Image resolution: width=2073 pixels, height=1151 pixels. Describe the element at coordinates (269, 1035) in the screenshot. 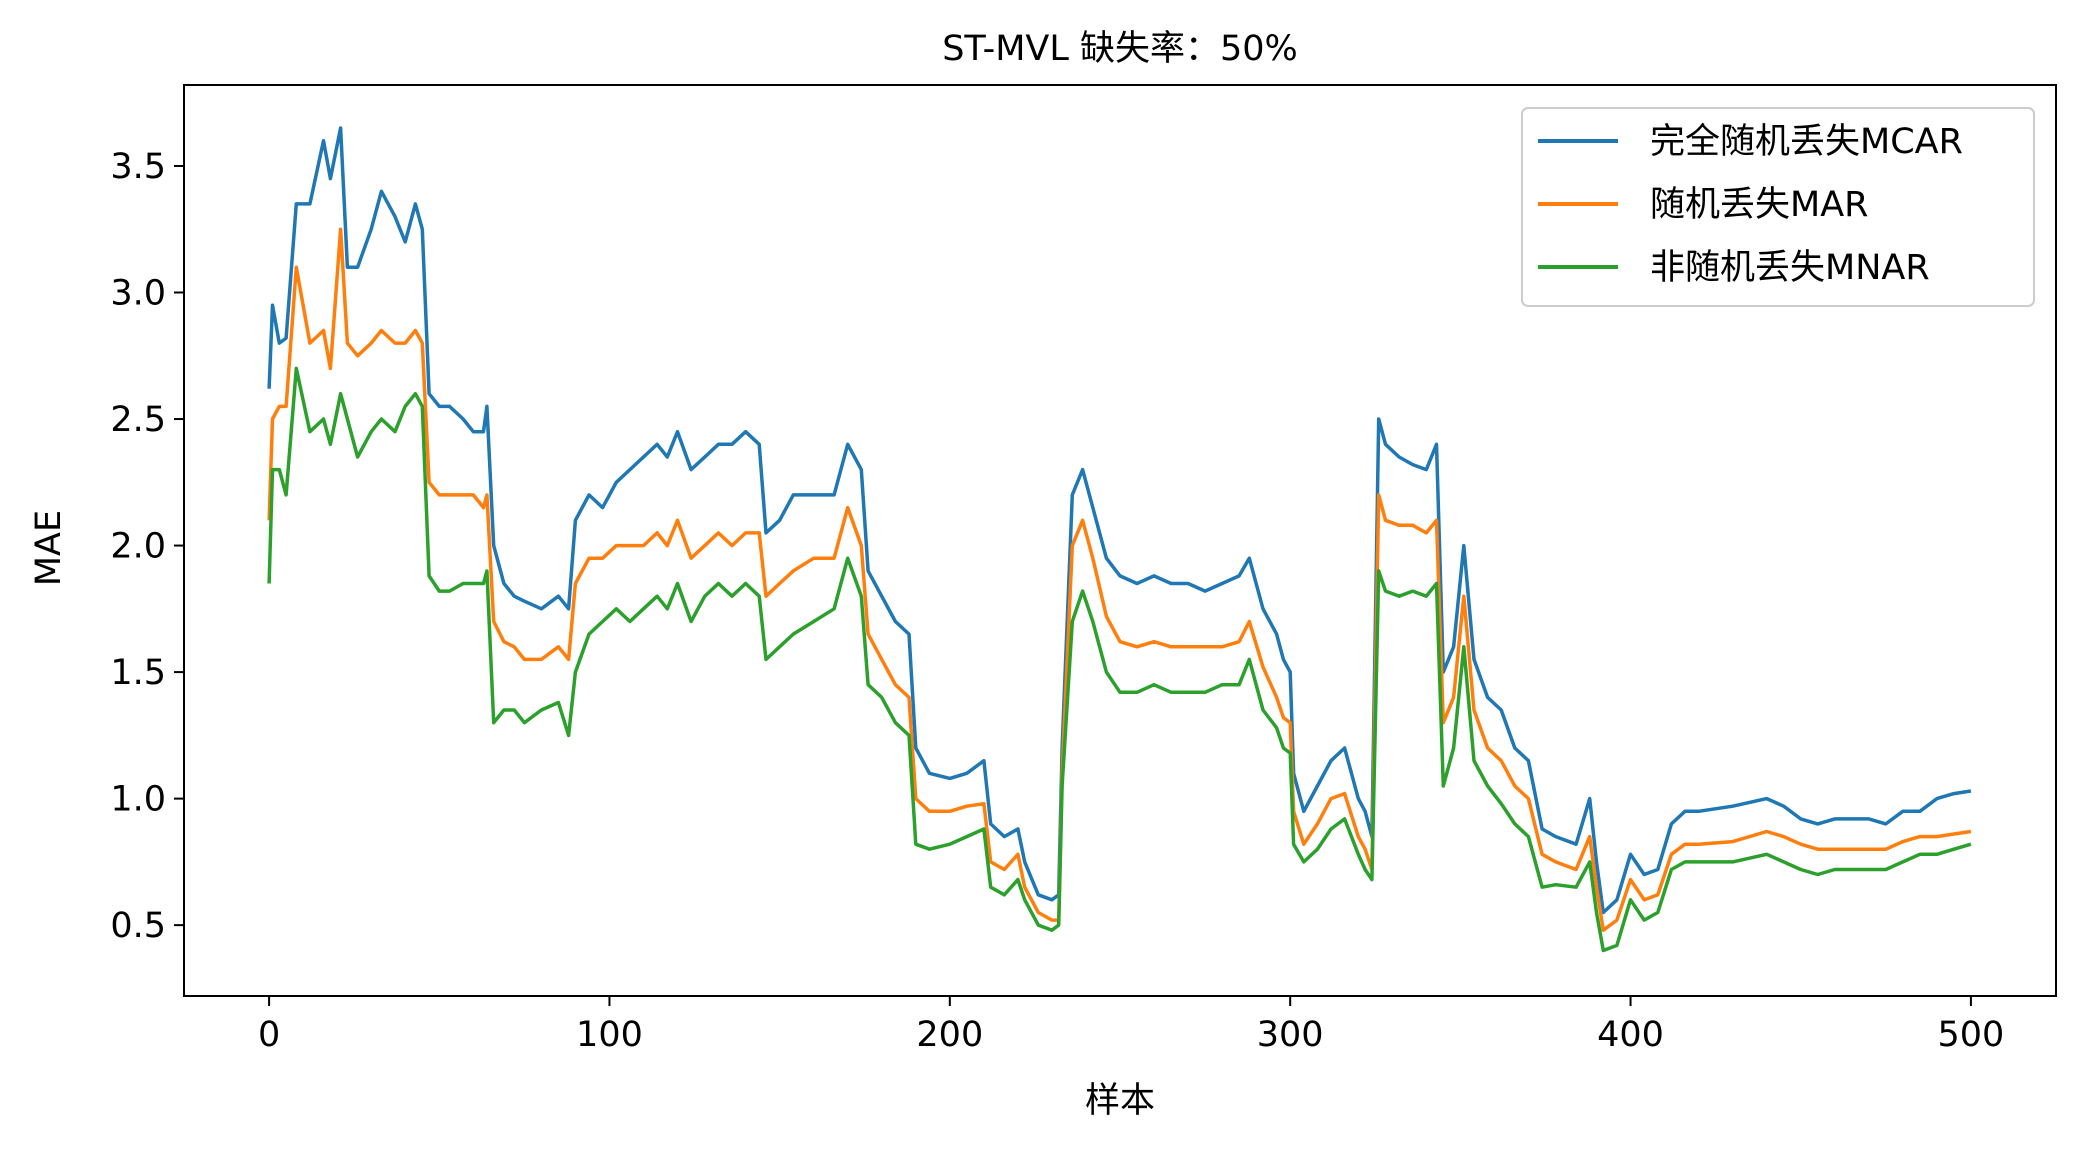

I see `x-tick-label: 0` at that location.